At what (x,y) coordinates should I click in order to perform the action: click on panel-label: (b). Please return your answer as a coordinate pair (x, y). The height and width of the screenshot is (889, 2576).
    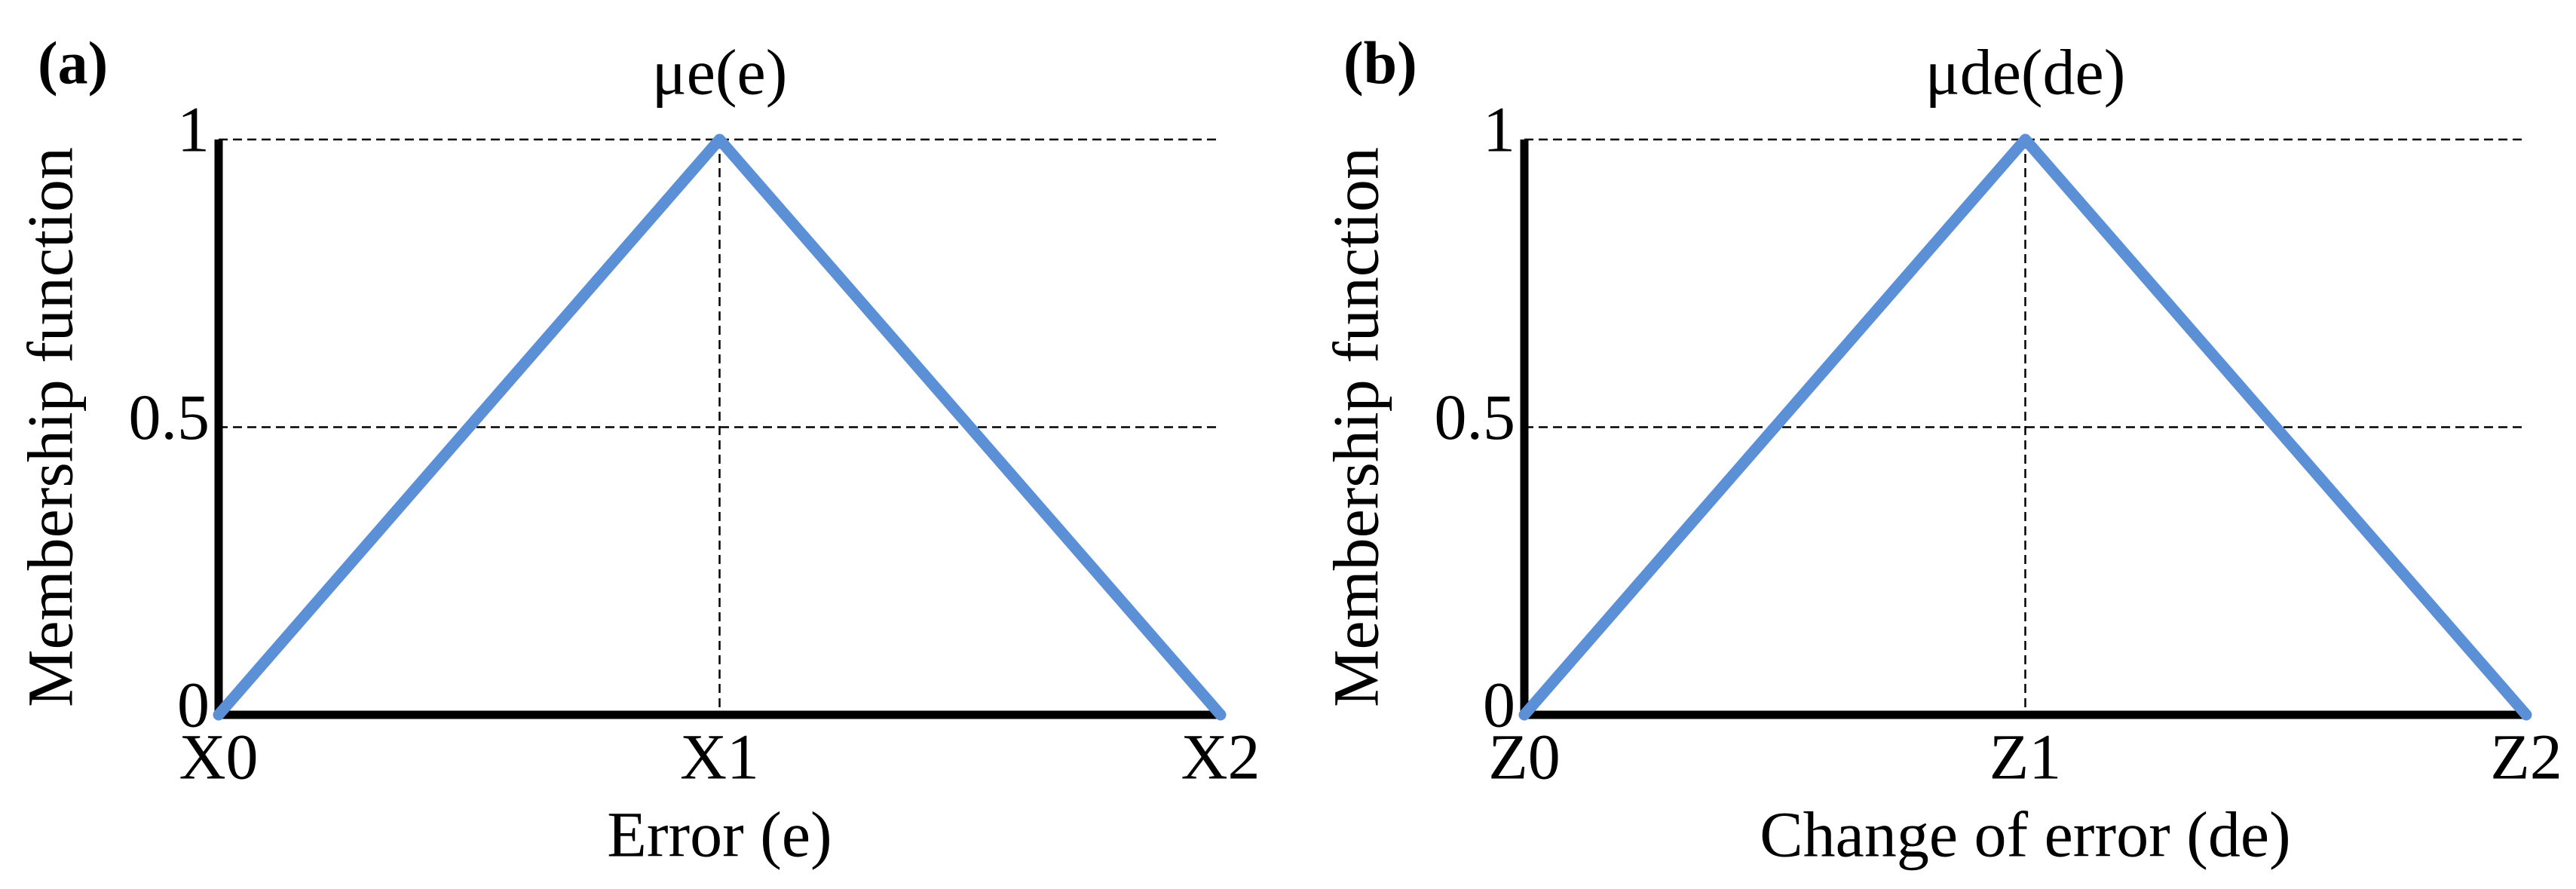
    Looking at the image, I should click on (1380, 63).